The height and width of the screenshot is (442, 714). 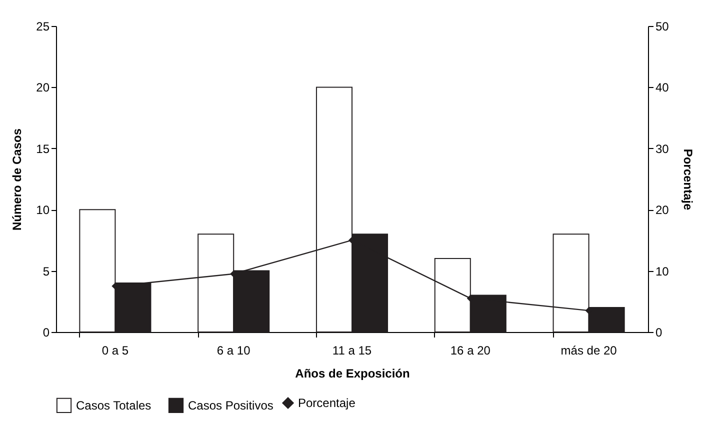 What do you see at coordinates (352, 373) in the screenshot?
I see `x-axis-title: Años de Exposición` at bounding box center [352, 373].